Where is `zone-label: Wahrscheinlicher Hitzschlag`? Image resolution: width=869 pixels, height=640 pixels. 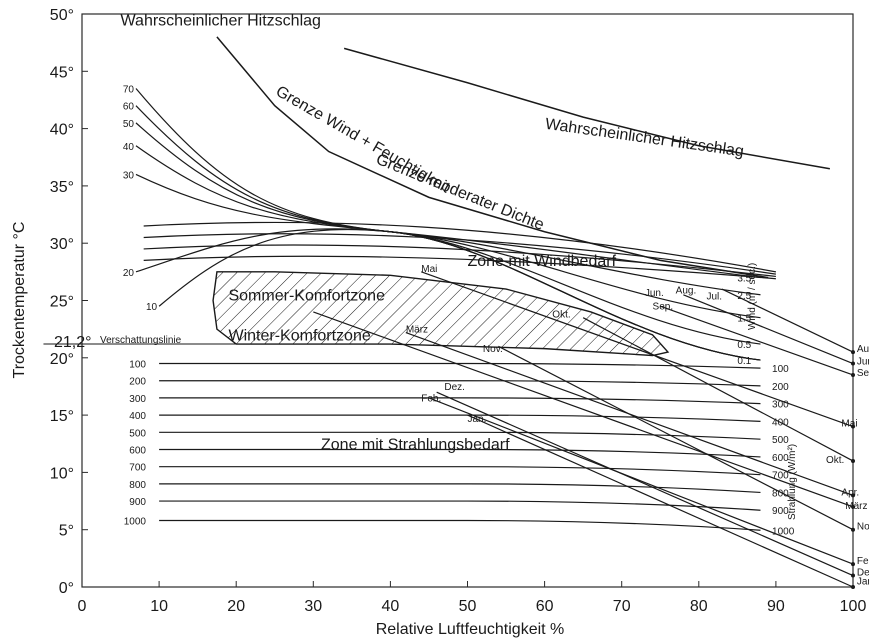
zone-label: Wahrscheinlicher Hitzschlag is located at coordinates (221, 20).